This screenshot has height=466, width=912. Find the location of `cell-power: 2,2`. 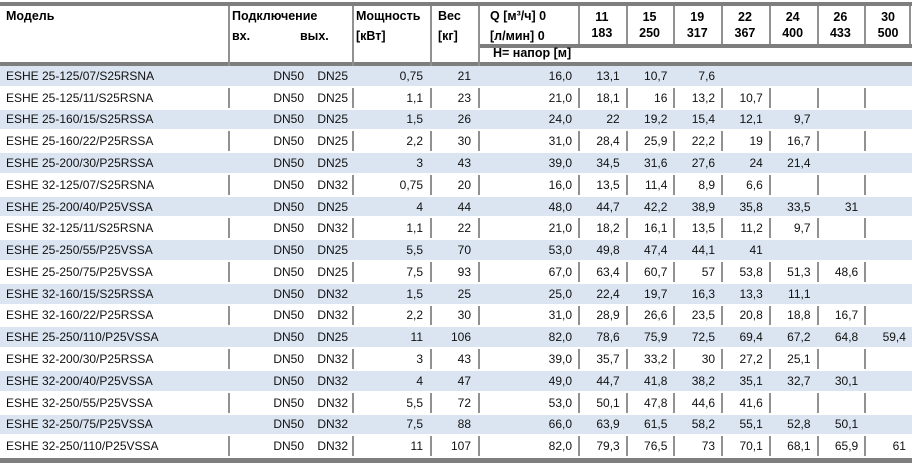

cell-power: 2,2 is located at coordinates (414, 315).